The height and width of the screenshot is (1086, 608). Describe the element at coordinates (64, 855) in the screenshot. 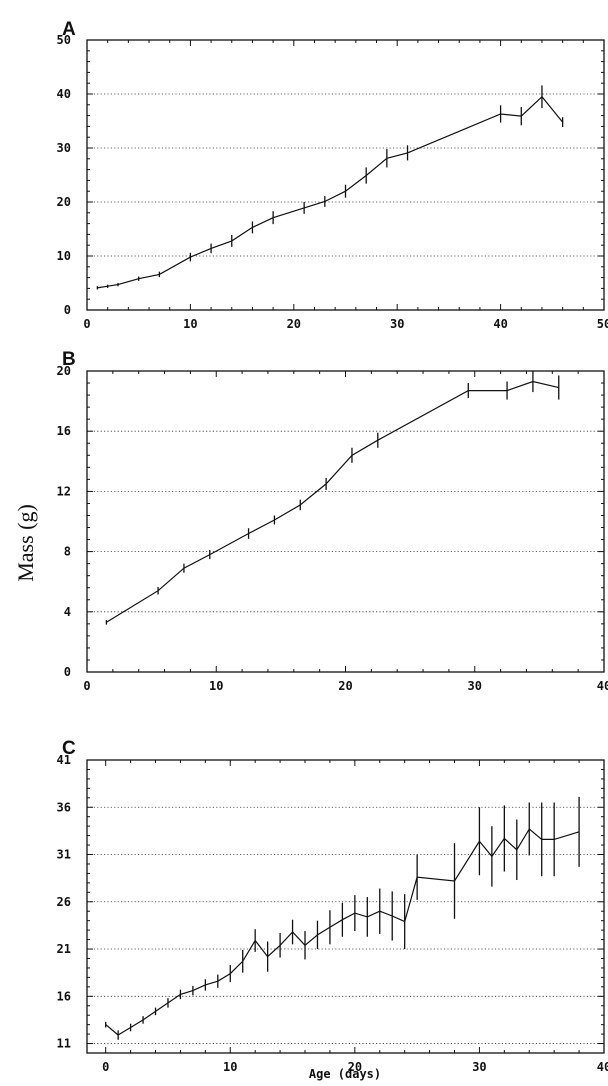

I see `y-tick-label: 31` at that location.